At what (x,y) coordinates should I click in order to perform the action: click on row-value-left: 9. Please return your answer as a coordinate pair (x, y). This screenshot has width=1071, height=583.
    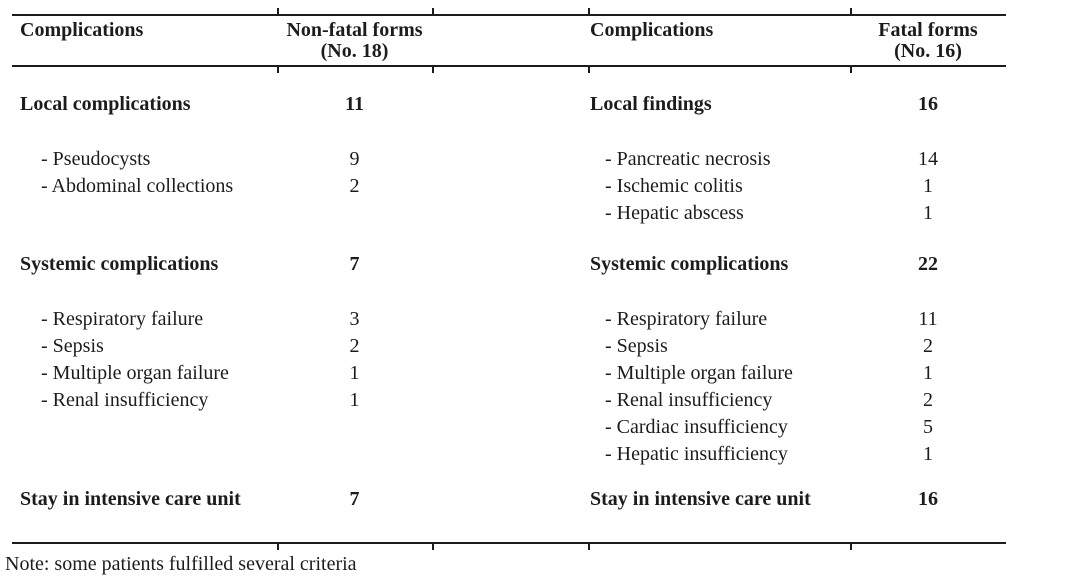
    Looking at the image, I should click on (354, 159).